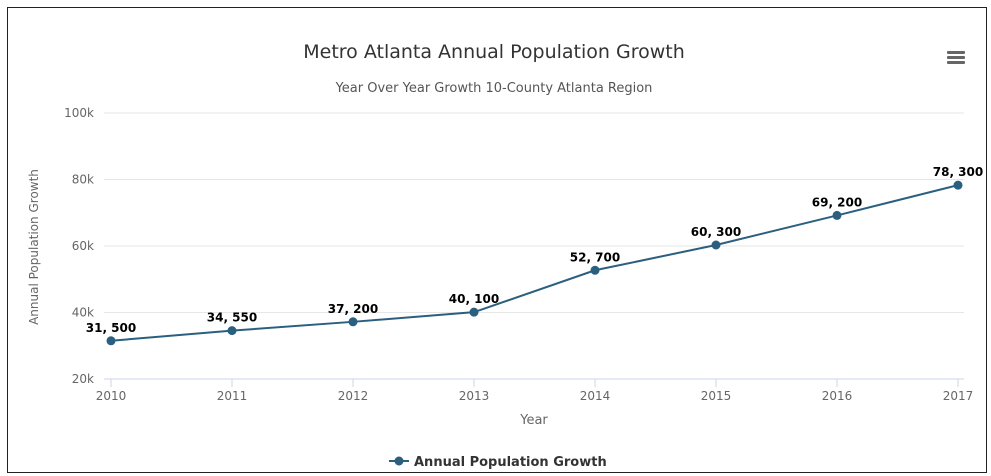 Image resolution: width=991 pixels, height=476 pixels. I want to click on menu-bar-middle, so click(956, 57).